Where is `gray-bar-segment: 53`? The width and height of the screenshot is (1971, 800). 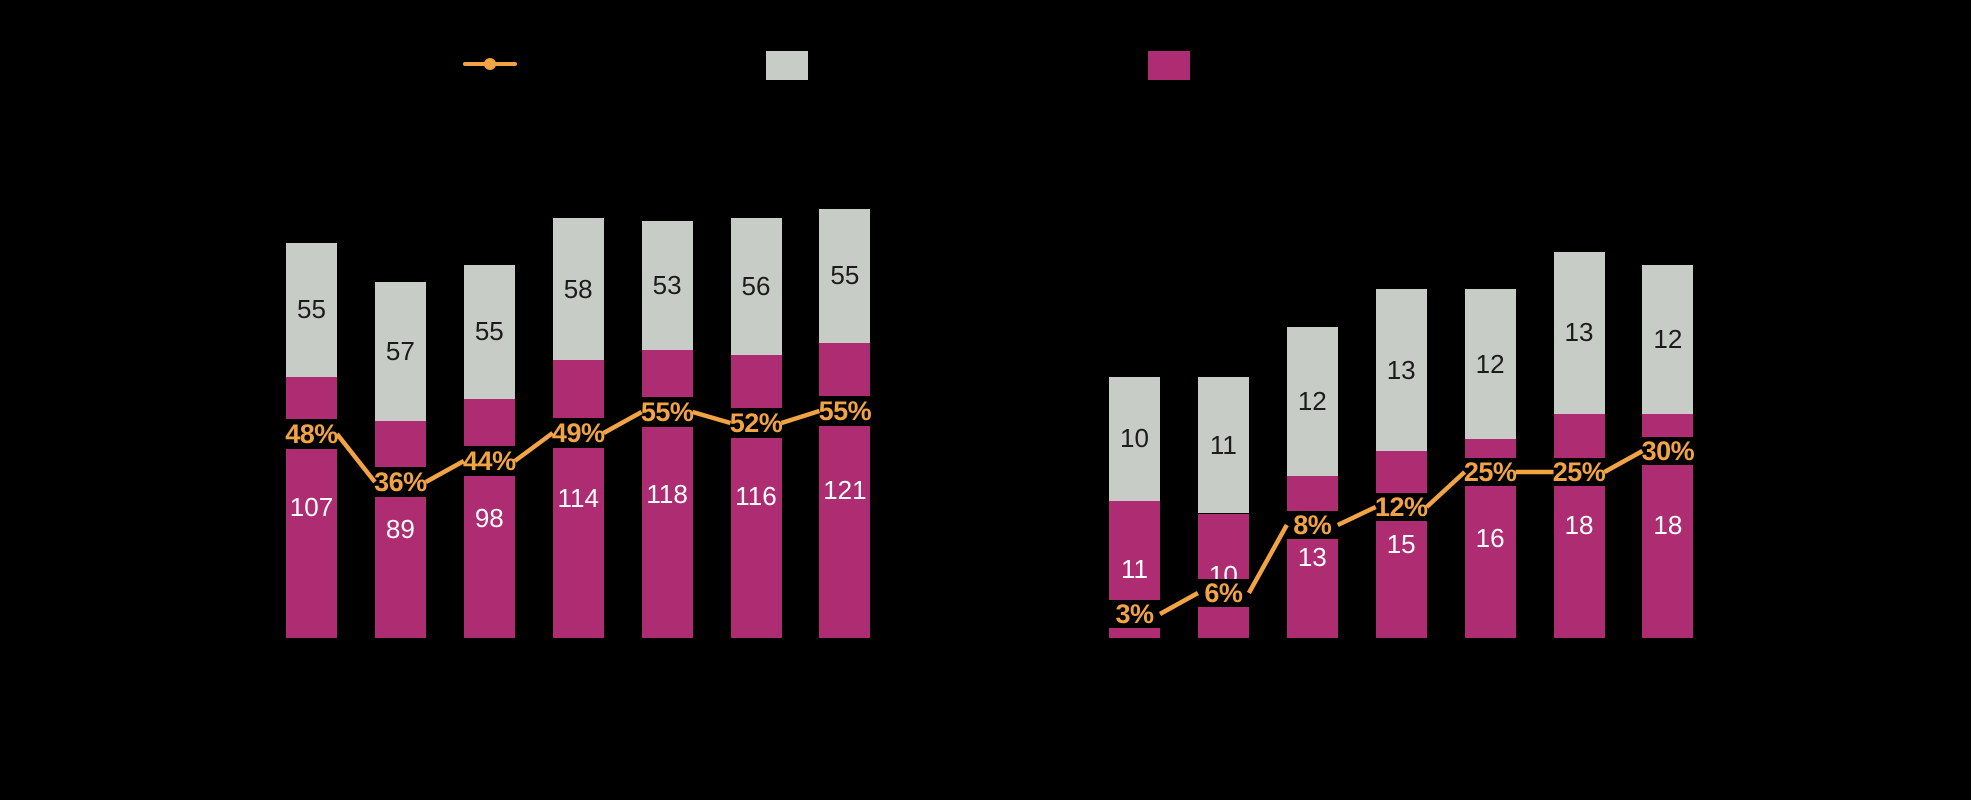
gray-bar-segment: 53 is located at coordinates (667, 285).